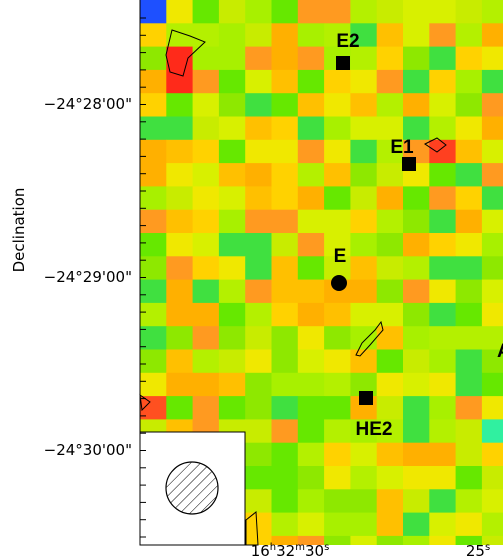  I want to click on x-tick-part: 32, so click(285, 549).